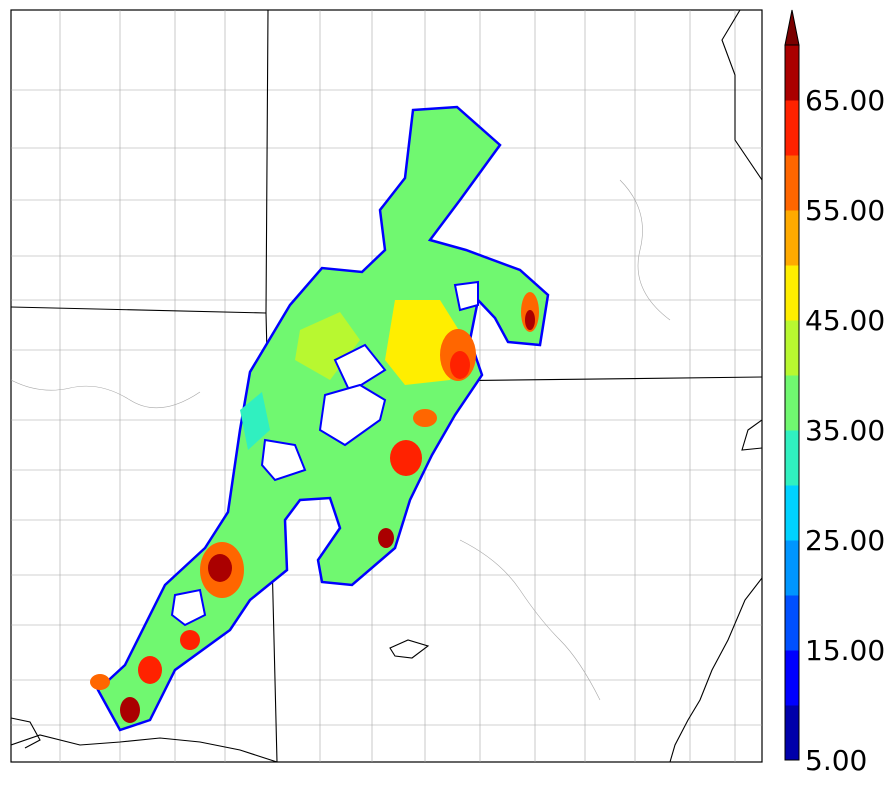  Describe the element at coordinates (130, 710) in the screenshot. I see `core-sw3` at that location.